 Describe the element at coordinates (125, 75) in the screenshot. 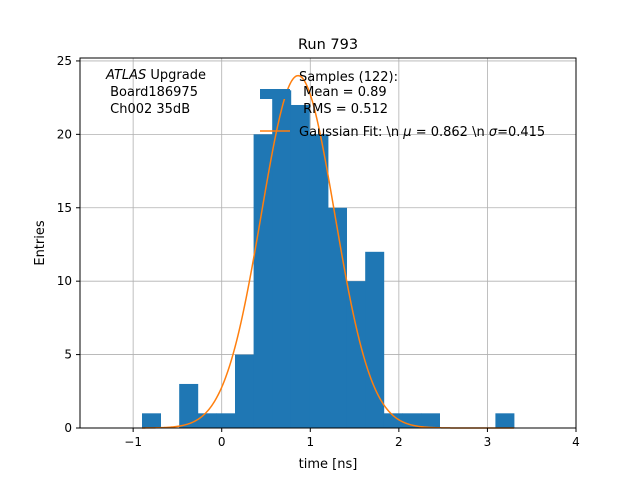

I see `annotation-atlas: ATLAS` at that location.